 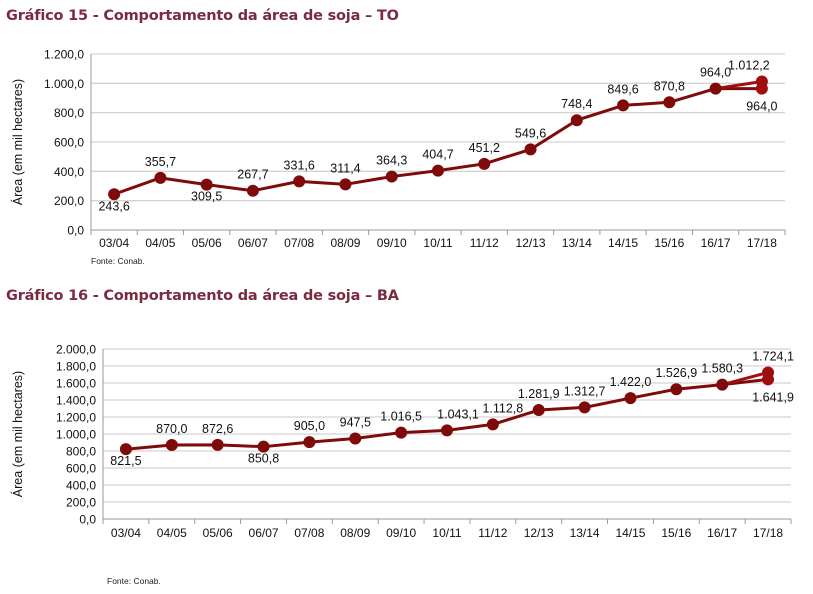 I want to click on x-tick-label: 12/13, so click(x=539, y=533).